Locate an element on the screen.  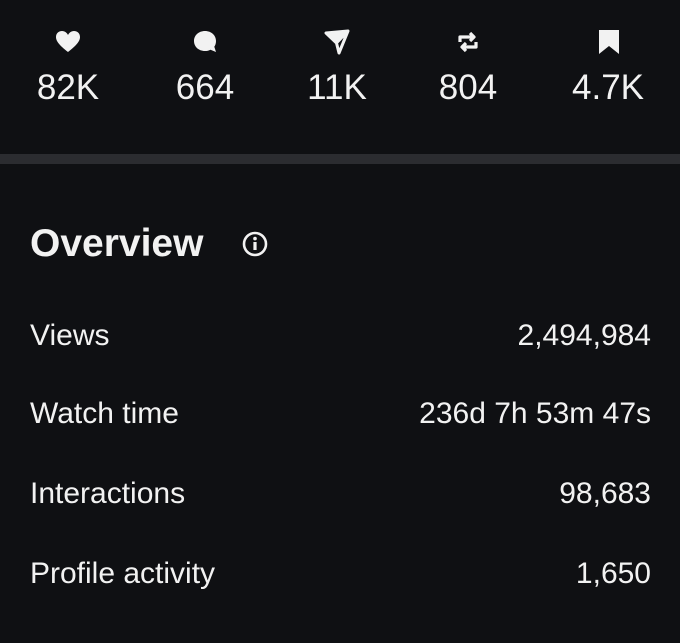
save-icon is located at coordinates (609, 42).